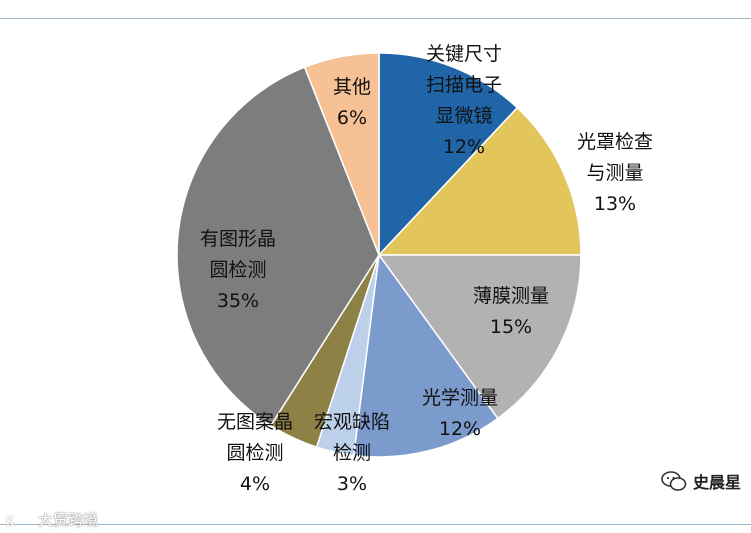 Image resolution: width=751 pixels, height=533 pixels. I want to click on watermark-right-text: 史晨星, so click(716, 482).